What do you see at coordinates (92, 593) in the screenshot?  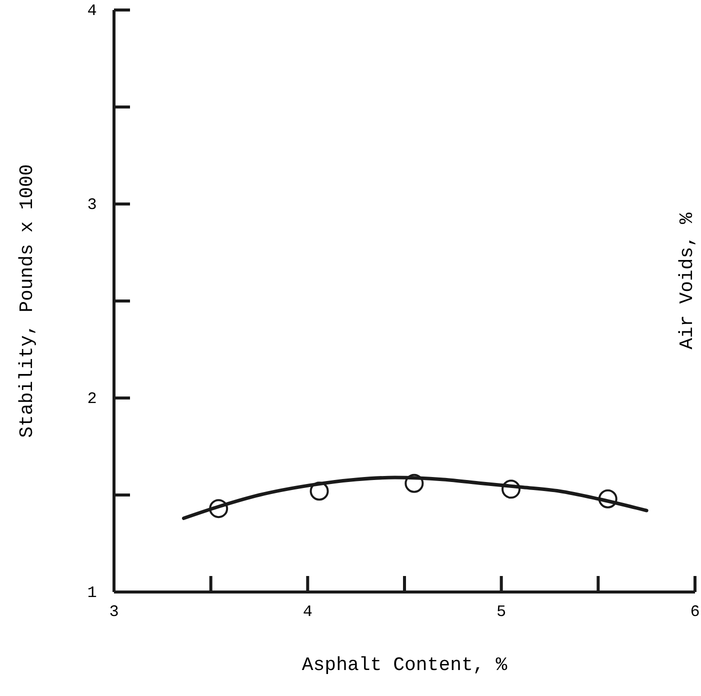 I see `y-tick-label: 1` at bounding box center [92, 593].